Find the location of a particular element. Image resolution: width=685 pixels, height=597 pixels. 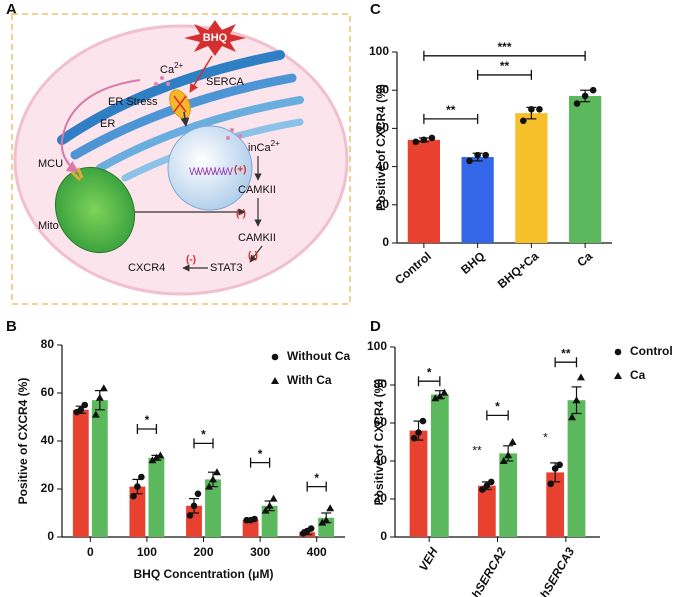

label: BHQ is located at coordinates (215, 38).